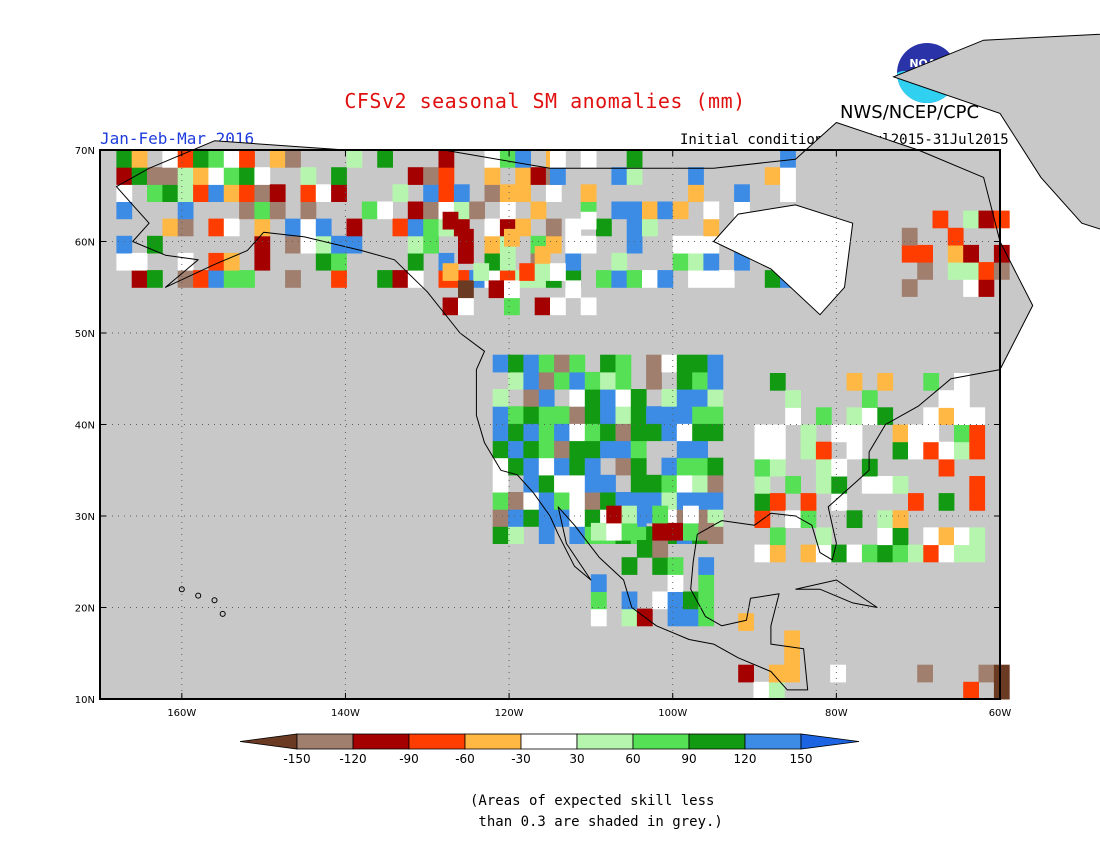 This screenshot has width=1100, height=850. What do you see at coordinates (545, 101) in the screenshot?
I see `map-title: CFSv2 seasonal SM anomalies (mm)` at bounding box center [545, 101].